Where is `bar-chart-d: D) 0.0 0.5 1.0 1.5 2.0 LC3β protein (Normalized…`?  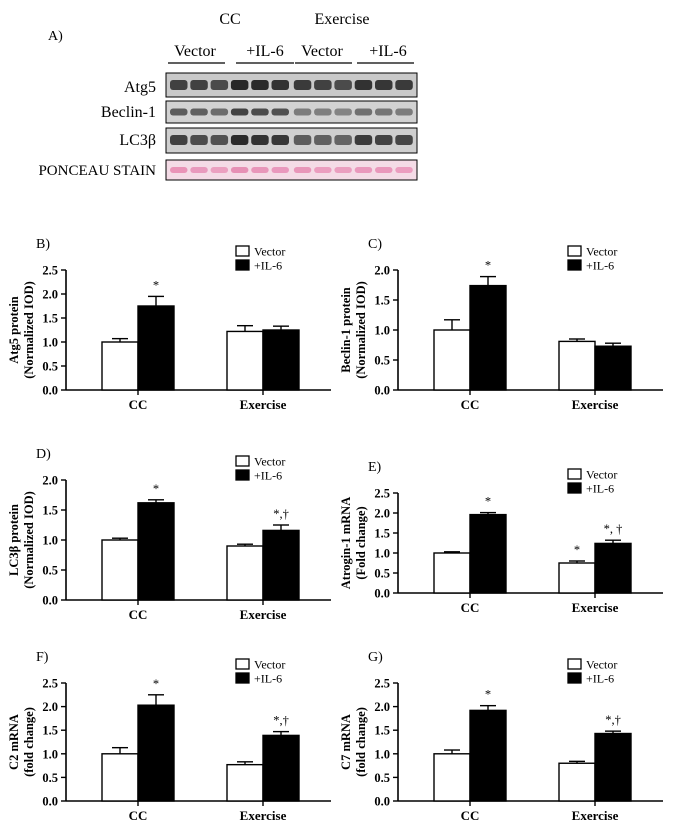 bar-chart-d: D) 0.0 0.5 1.0 1.5 2.0 LC3β protein (Normalized… is located at coordinates (169, 534).